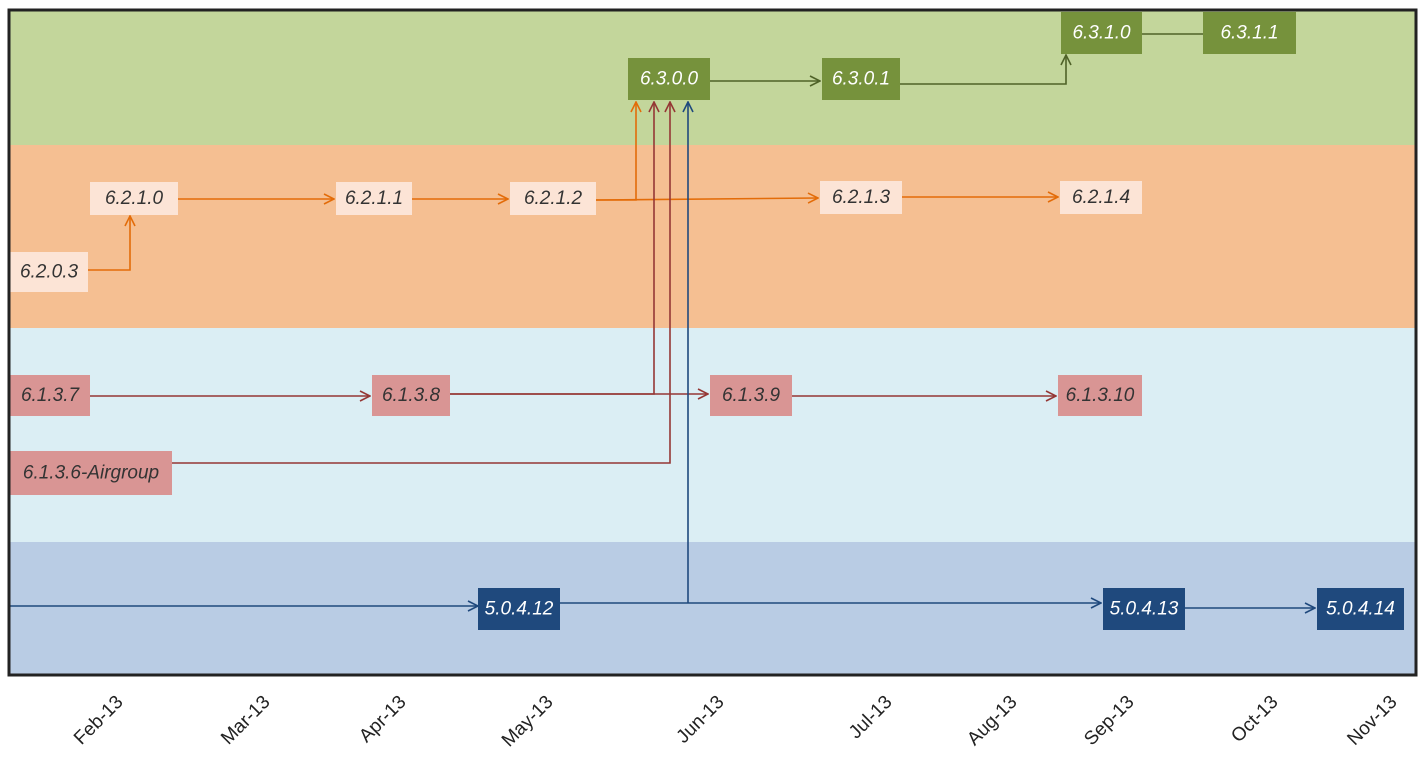 The height and width of the screenshot is (764, 1423). I want to click on node-label: 6.1.3.10, so click(1100, 395).